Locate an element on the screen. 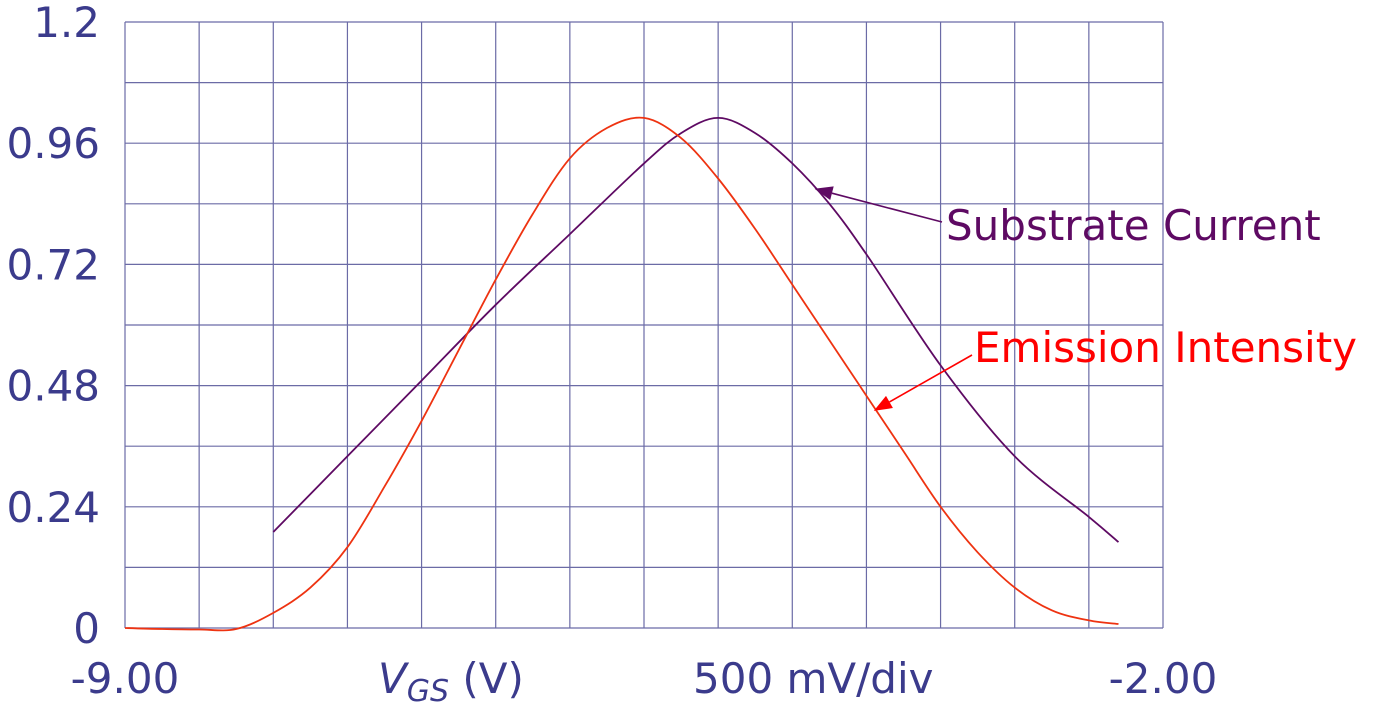 This screenshot has height=710, width=1395. x-tick-label-min: -9.00 is located at coordinates (125, 678).